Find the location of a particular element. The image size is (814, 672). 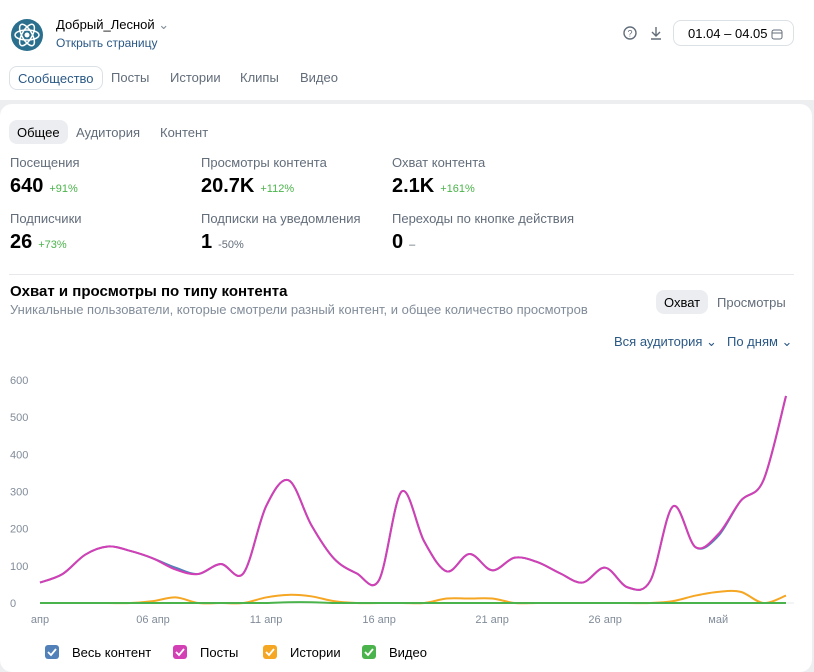

stat-value-row: 20.7K +112% is located at coordinates (247, 186).